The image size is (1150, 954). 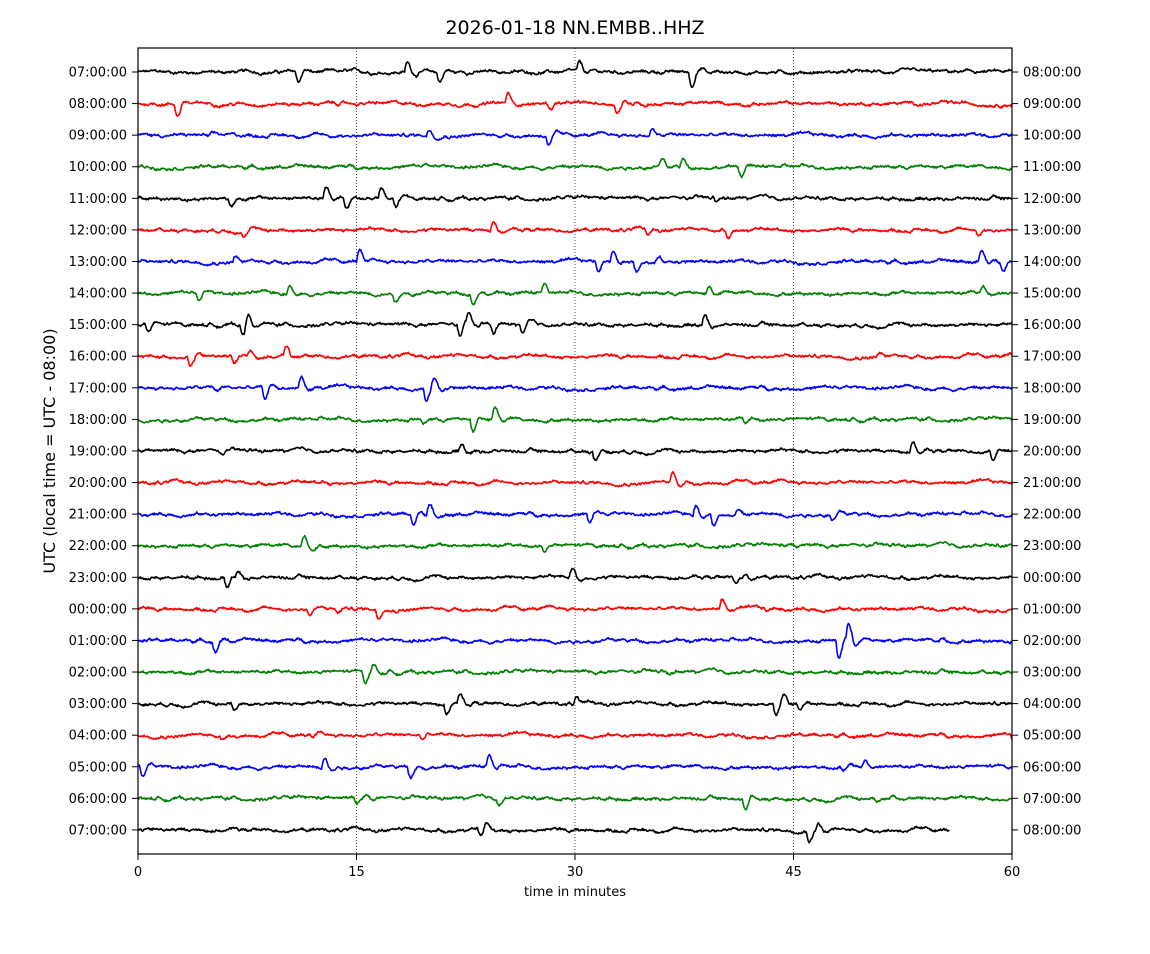 What do you see at coordinates (49, 450) in the screenshot?
I see `y-axis-label: UTC (local time = UTC - 08:00)` at bounding box center [49, 450].